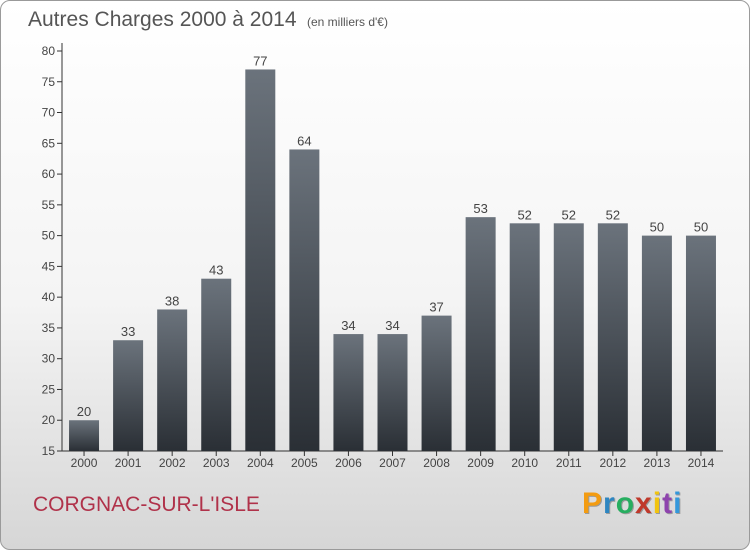 The image size is (750, 550). I want to click on x-tick-label: 2001, so click(128, 463).